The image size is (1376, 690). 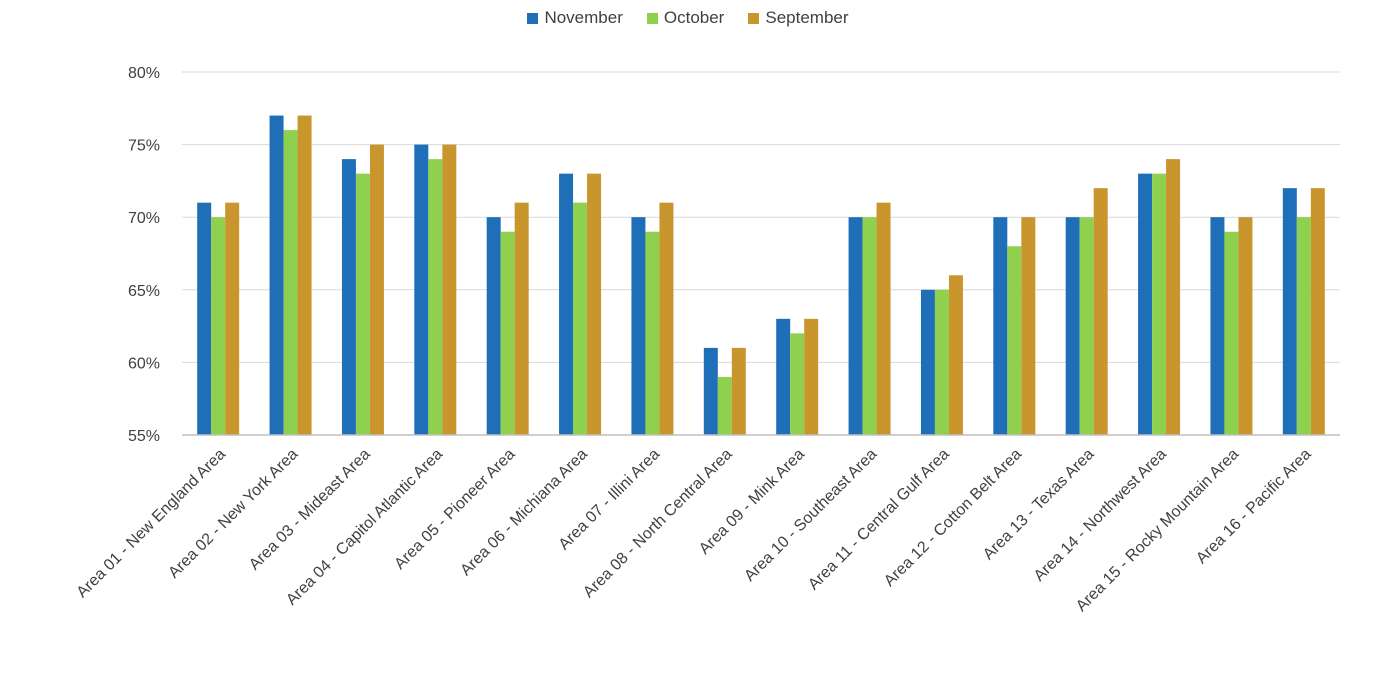 I want to click on legend-swatch-november, so click(x=533, y=18).